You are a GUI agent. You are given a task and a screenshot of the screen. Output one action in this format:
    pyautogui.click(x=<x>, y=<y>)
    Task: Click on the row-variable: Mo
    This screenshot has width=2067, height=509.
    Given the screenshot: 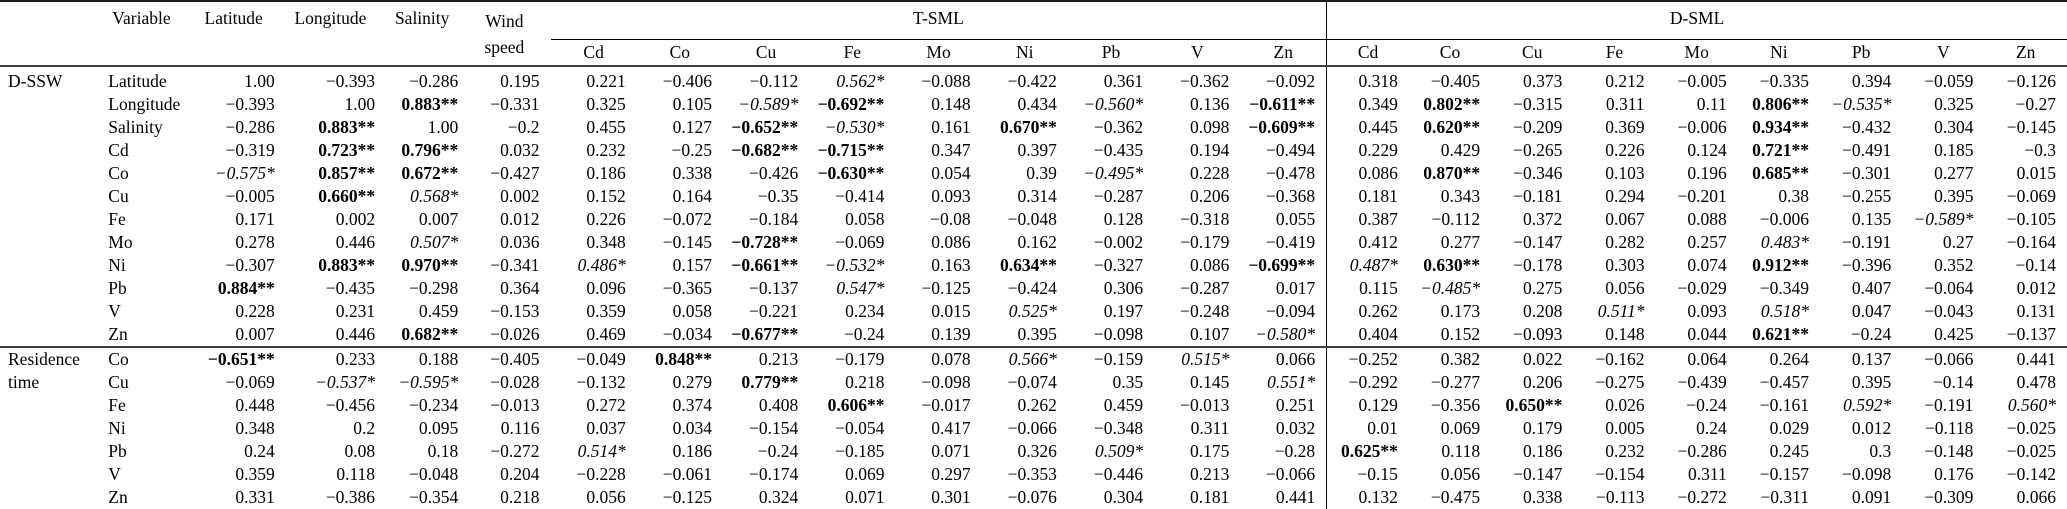 What is the action you would take?
    pyautogui.click(x=120, y=242)
    